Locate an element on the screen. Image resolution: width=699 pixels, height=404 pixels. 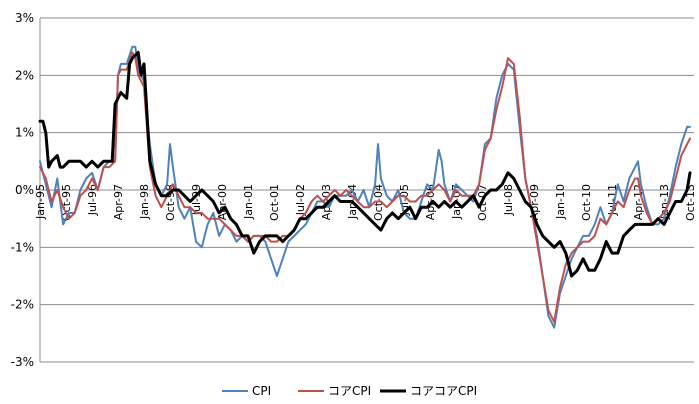
y-tick-label: 1% is located at coordinates (24, 133).